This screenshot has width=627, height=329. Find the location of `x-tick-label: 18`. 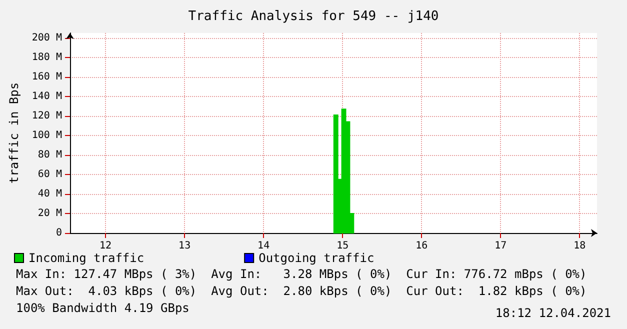

x-tick-label: 18 is located at coordinates (580, 246).